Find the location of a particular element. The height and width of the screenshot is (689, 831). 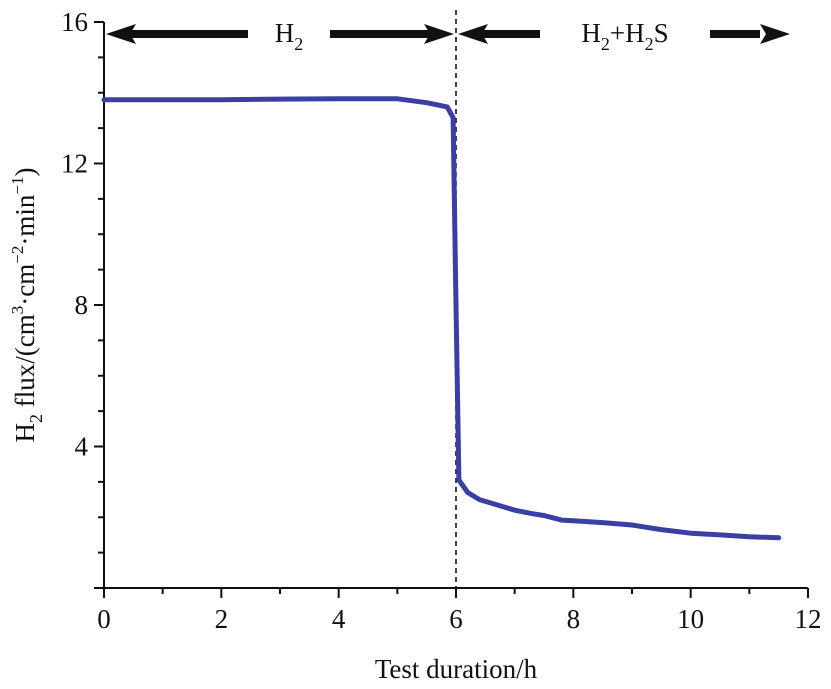

x-ticks: 0 2 4 6 8 10 12 is located at coordinates (459, 611).